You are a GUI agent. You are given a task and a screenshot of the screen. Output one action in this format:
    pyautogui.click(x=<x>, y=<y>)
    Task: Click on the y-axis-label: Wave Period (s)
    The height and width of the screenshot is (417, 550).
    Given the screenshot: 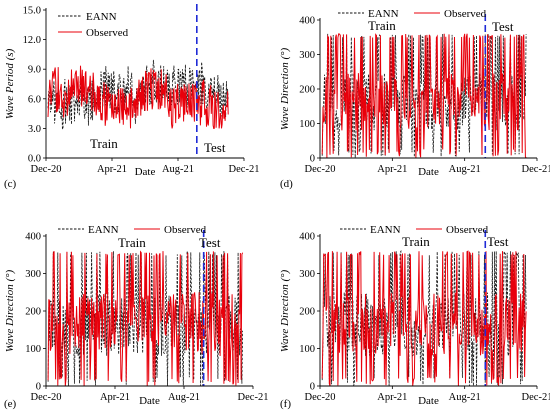 What is the action you would take?
    pyautogui.click(x=10, y=83)
    